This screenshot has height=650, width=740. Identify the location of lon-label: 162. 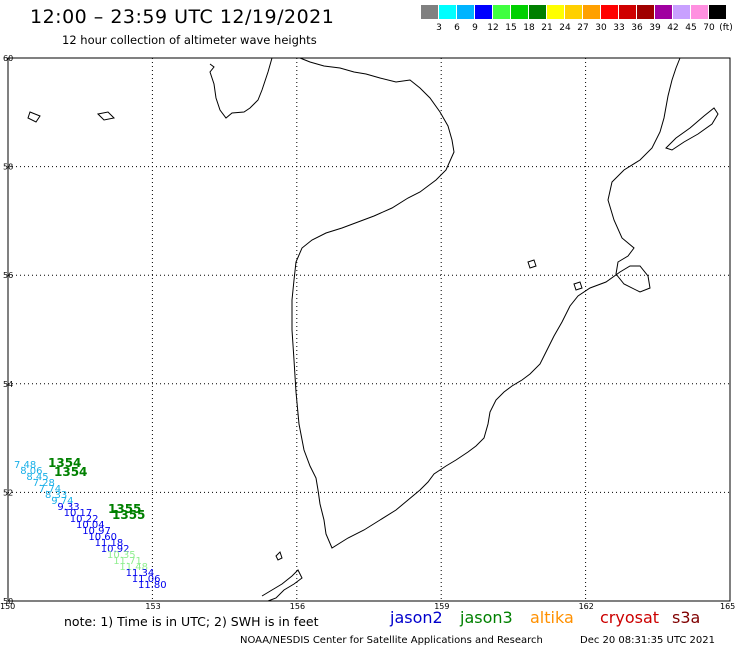
(586, 606).